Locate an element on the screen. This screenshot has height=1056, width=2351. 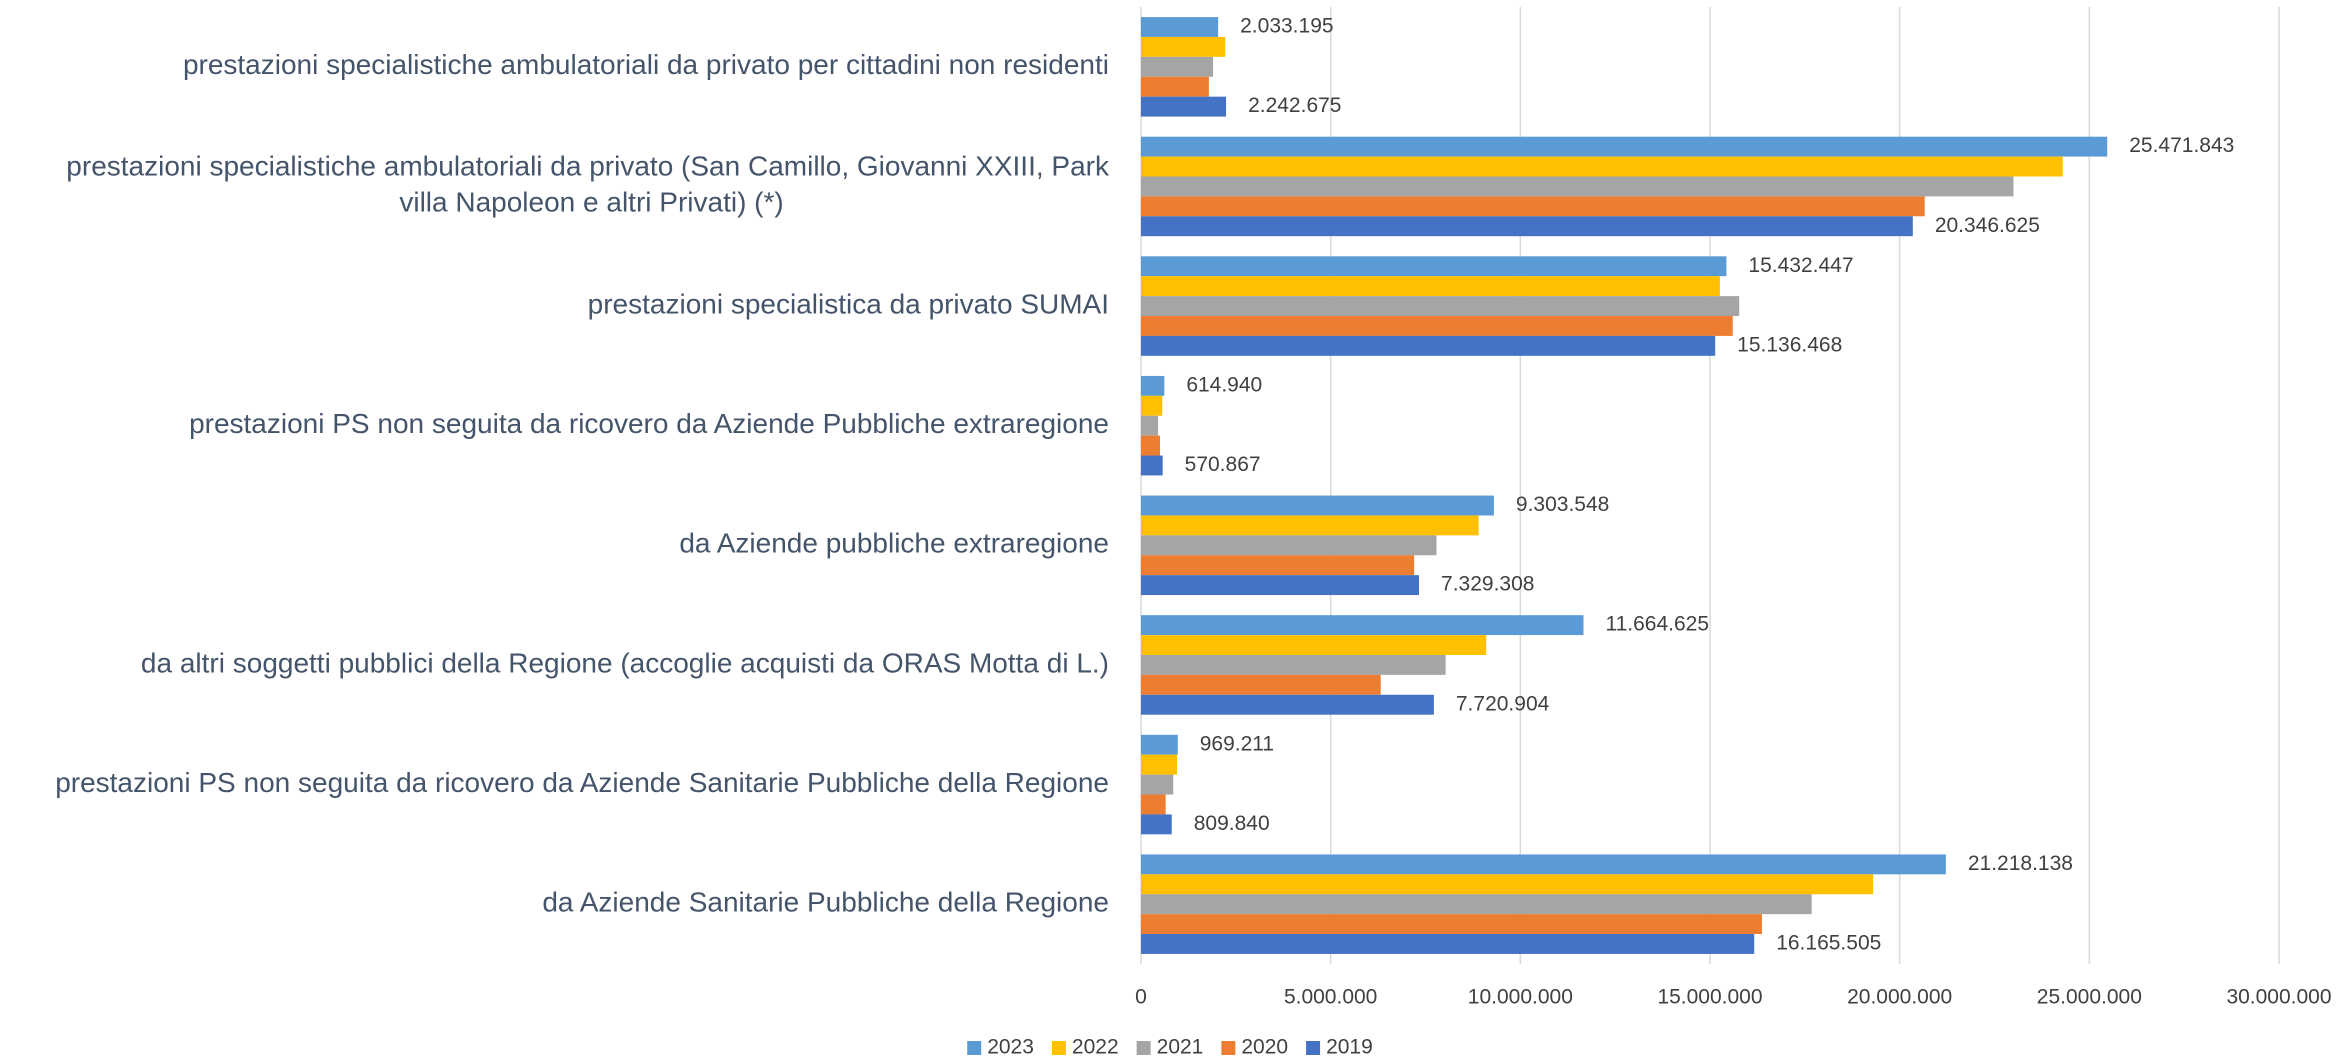
x-tick-label: 25.000.000 is located at coordinates (2089, 997).